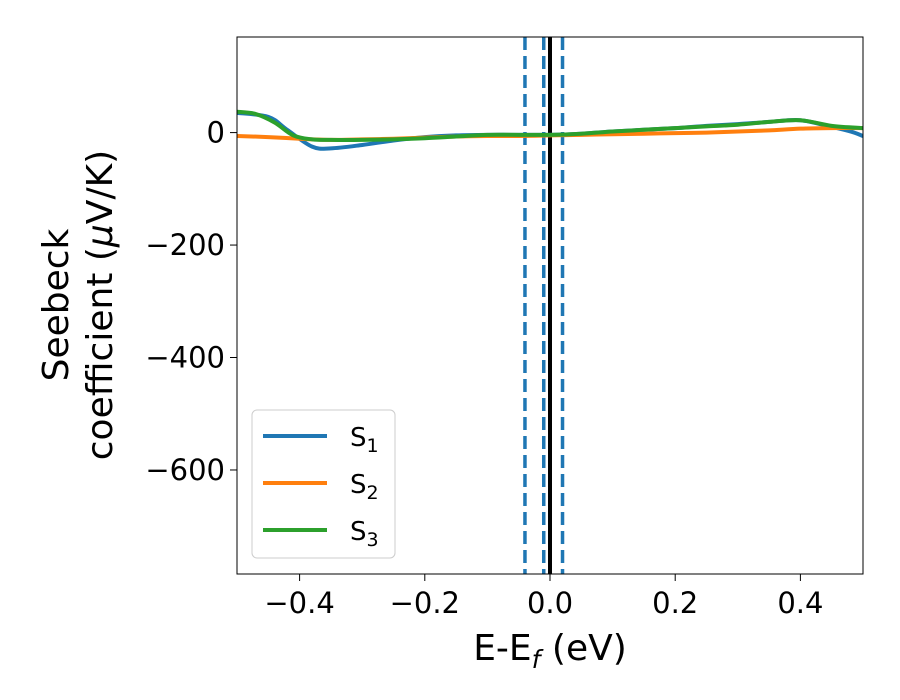 The image size is (900, 700). What do you see at coordinates (544, 305) in the screenshot?
I see `reference-lines` at bounding box center [544, 305].